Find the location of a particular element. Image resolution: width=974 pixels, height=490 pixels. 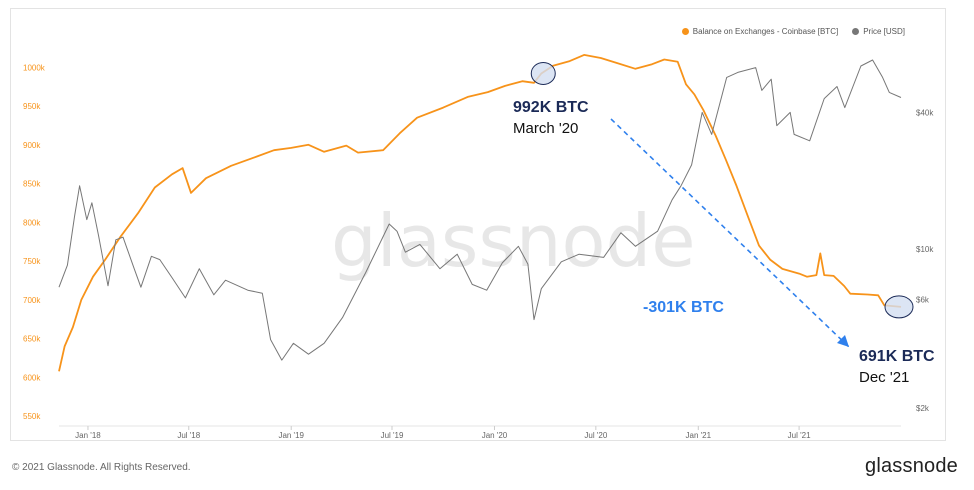

change-label: -301K BTC is located at coordinates (683, 307).